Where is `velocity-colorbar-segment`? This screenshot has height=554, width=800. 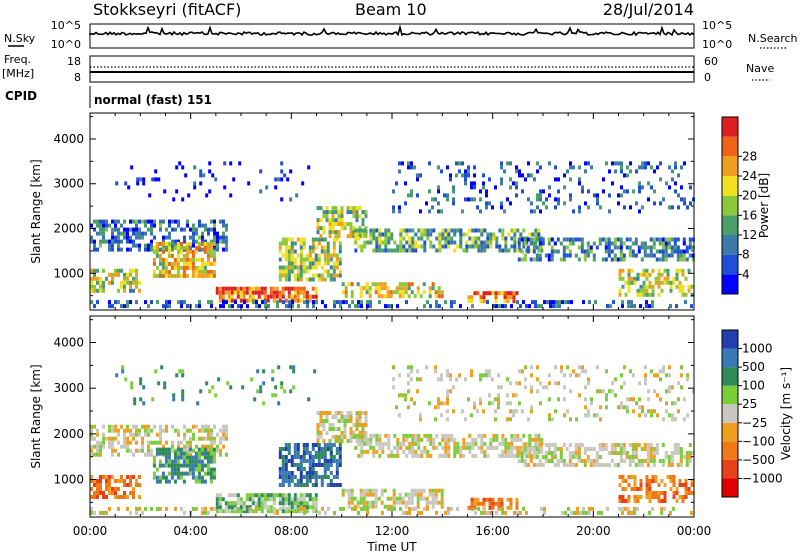
velocity-colorbar-segment is located at coordinates (730, 358).